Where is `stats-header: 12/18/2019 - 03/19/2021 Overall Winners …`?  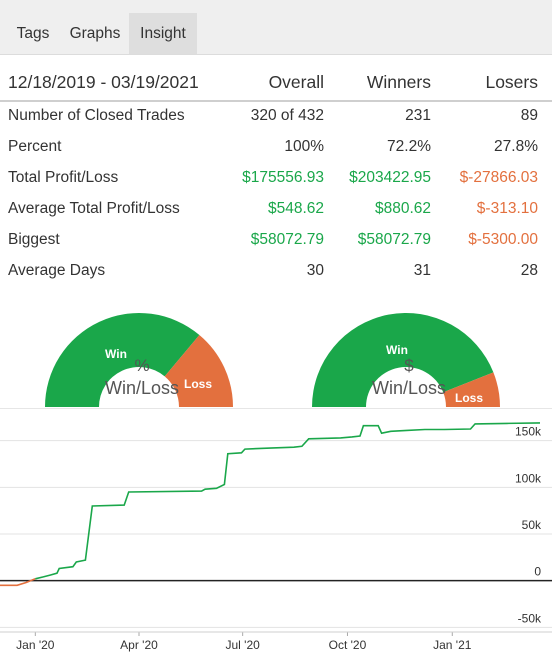
stats-header: 12/18/2019 - 03/19/2021 Overall Winners … is located at coordinates (276, 84).